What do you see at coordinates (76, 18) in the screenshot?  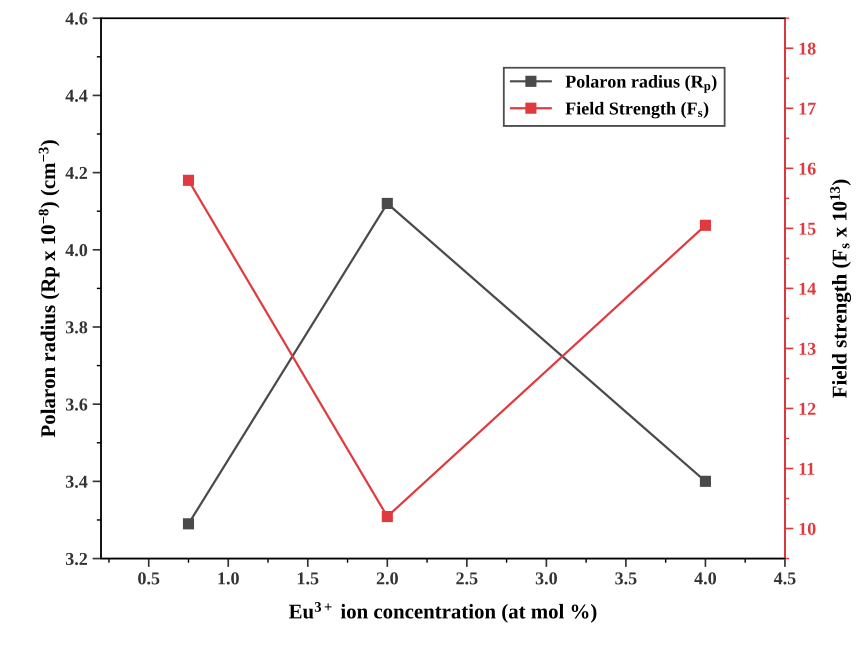 I see `y-tick-label: 4.6` at bounding box center [76, 18].